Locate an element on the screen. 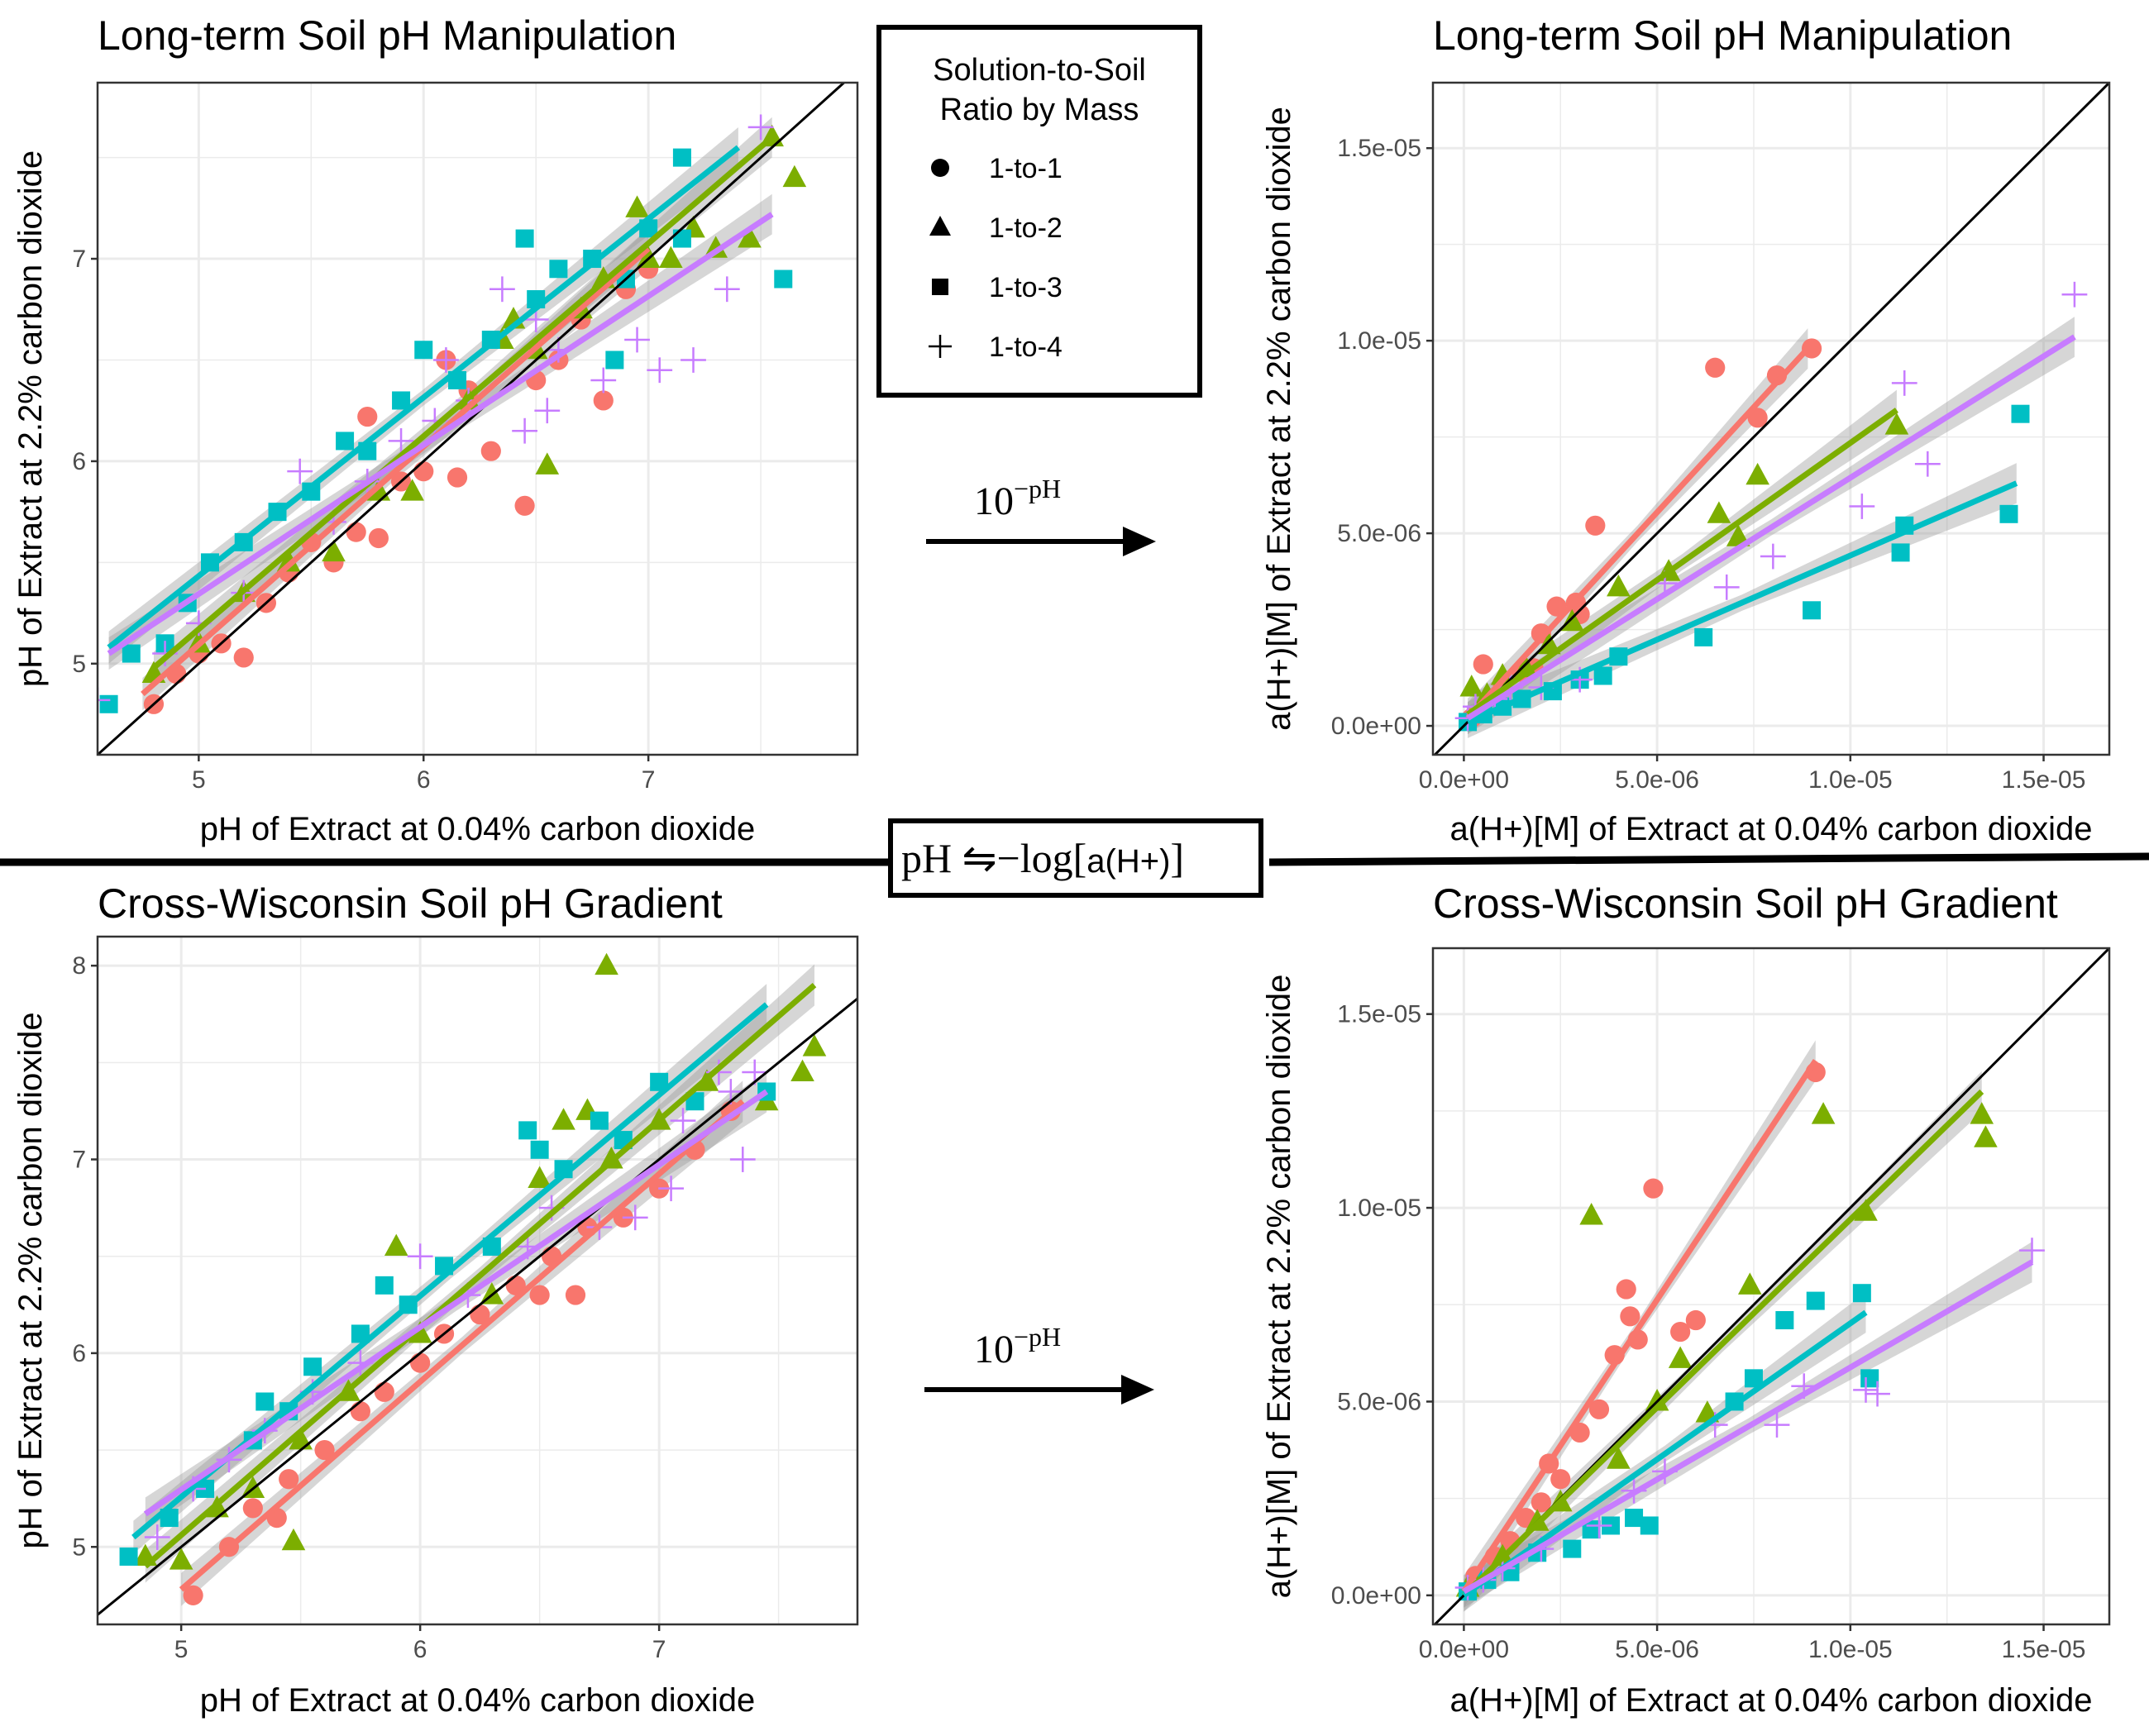 The width and height of the screenshot is (2149, 1736). panel-border is located at coordinates (1771, 418).